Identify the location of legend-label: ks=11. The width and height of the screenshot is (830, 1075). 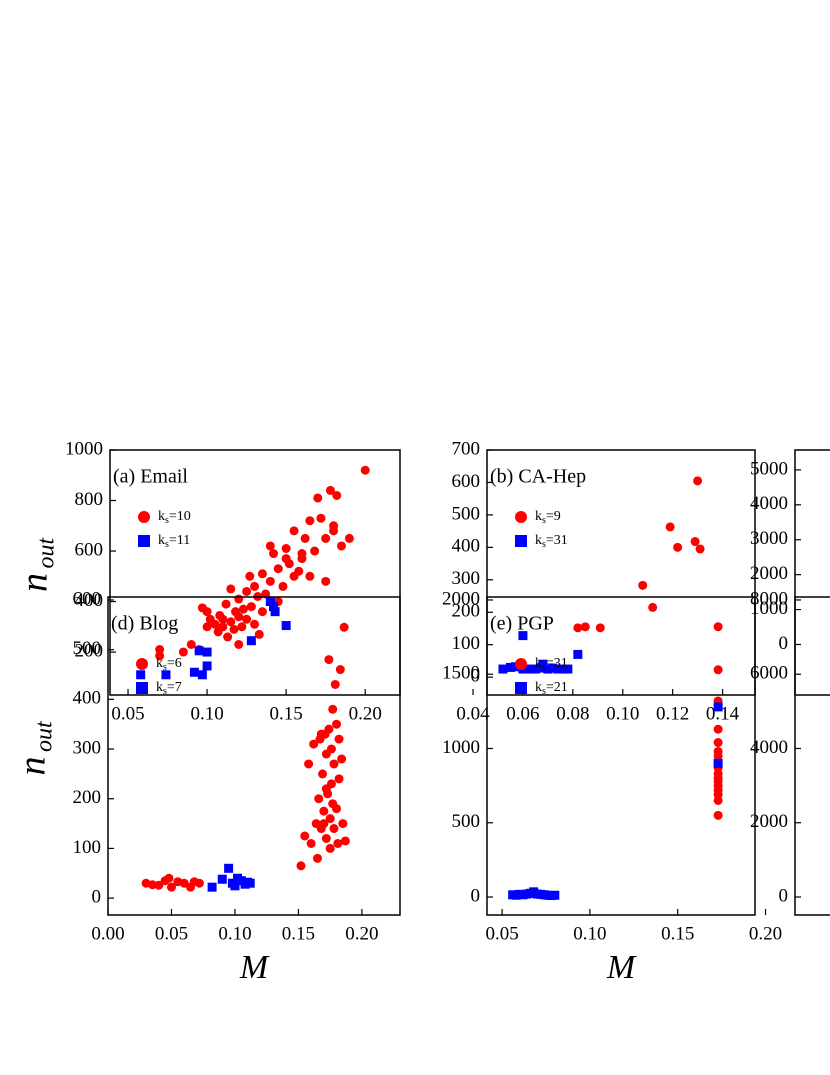
(174, 541).